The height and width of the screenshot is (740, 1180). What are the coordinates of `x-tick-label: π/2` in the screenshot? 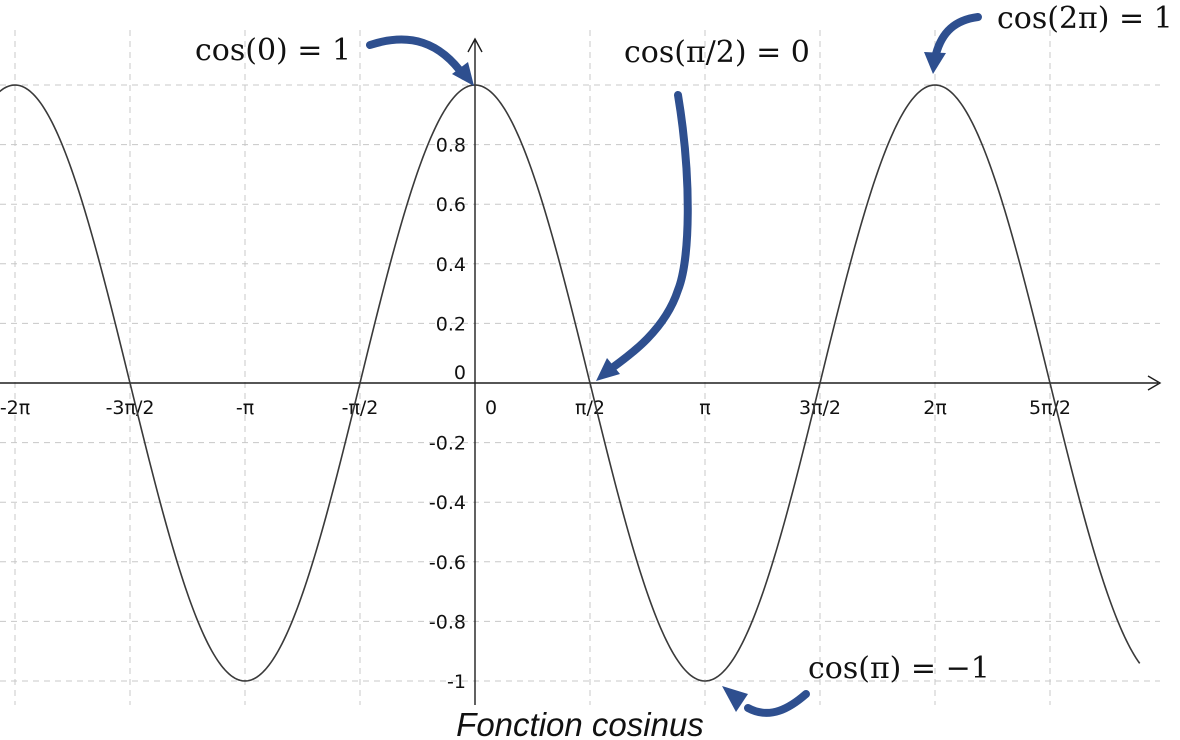 It's located at (590, 408).